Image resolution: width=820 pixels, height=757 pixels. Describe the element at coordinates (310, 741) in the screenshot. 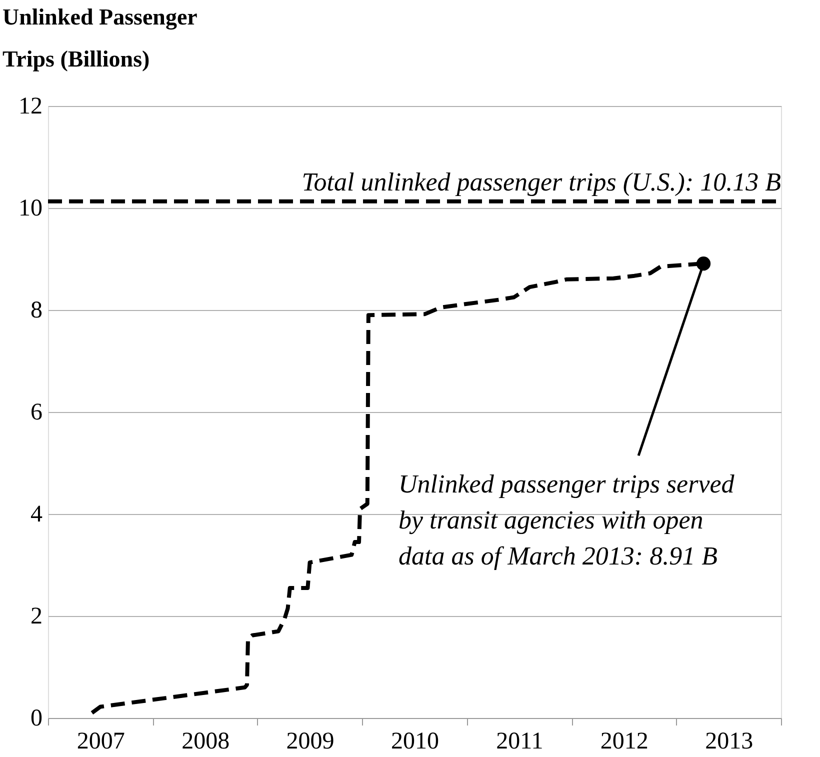

I see `x-tick-label: 2009` at that location.